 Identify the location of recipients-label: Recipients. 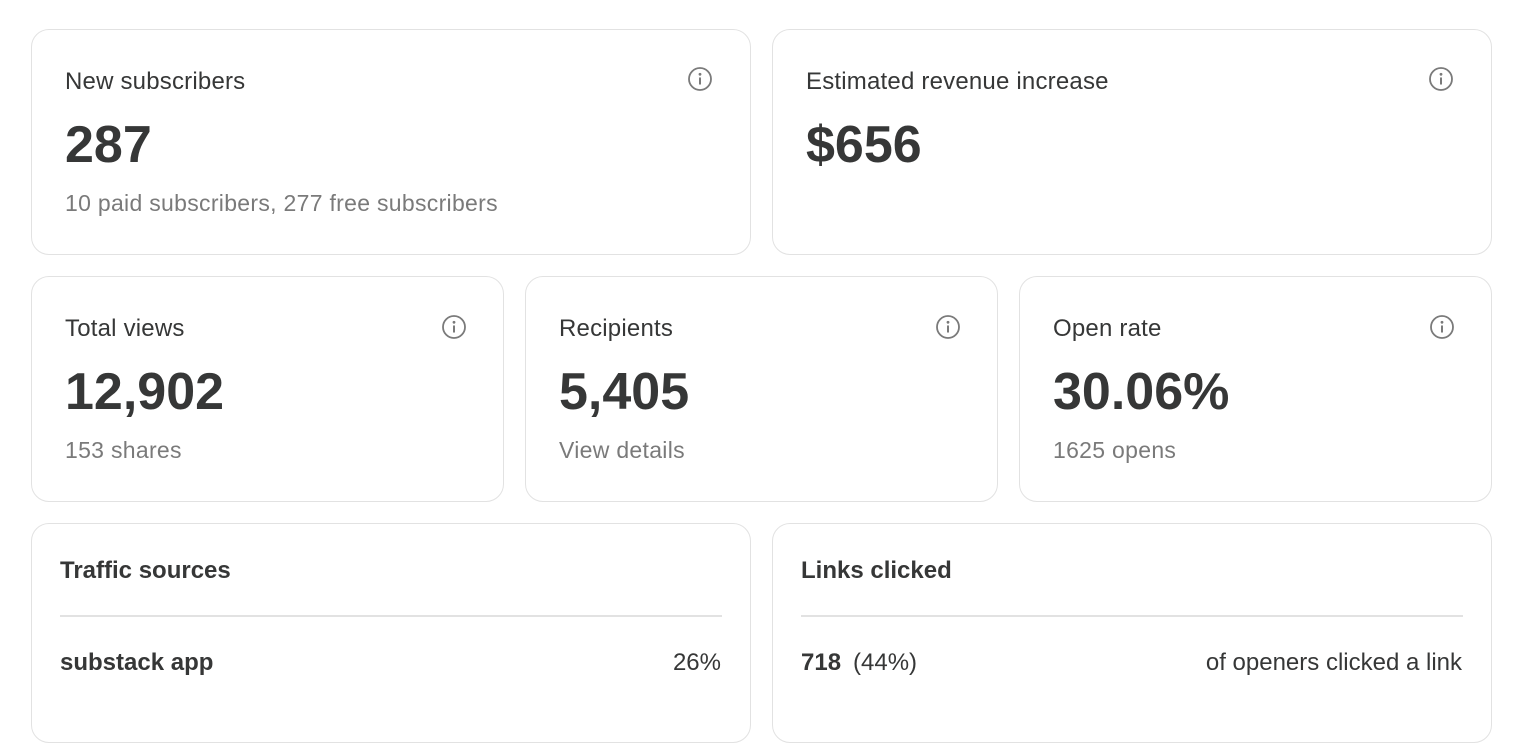
(616, 328).